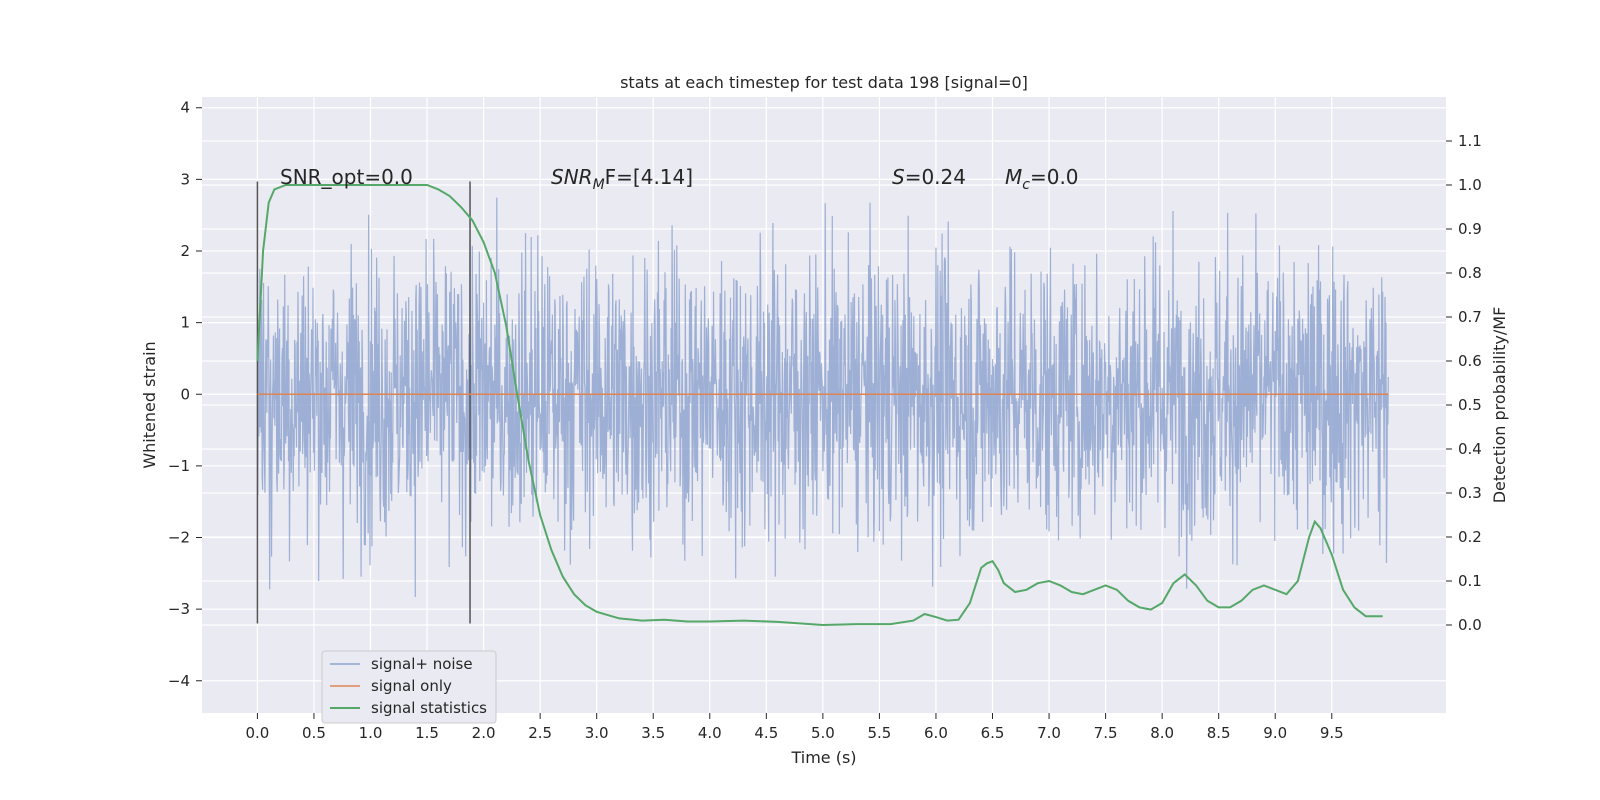  Describe the element at coordinates (540, 733) in the screenshot. I see `x-tick-label: 2.5` at that location.